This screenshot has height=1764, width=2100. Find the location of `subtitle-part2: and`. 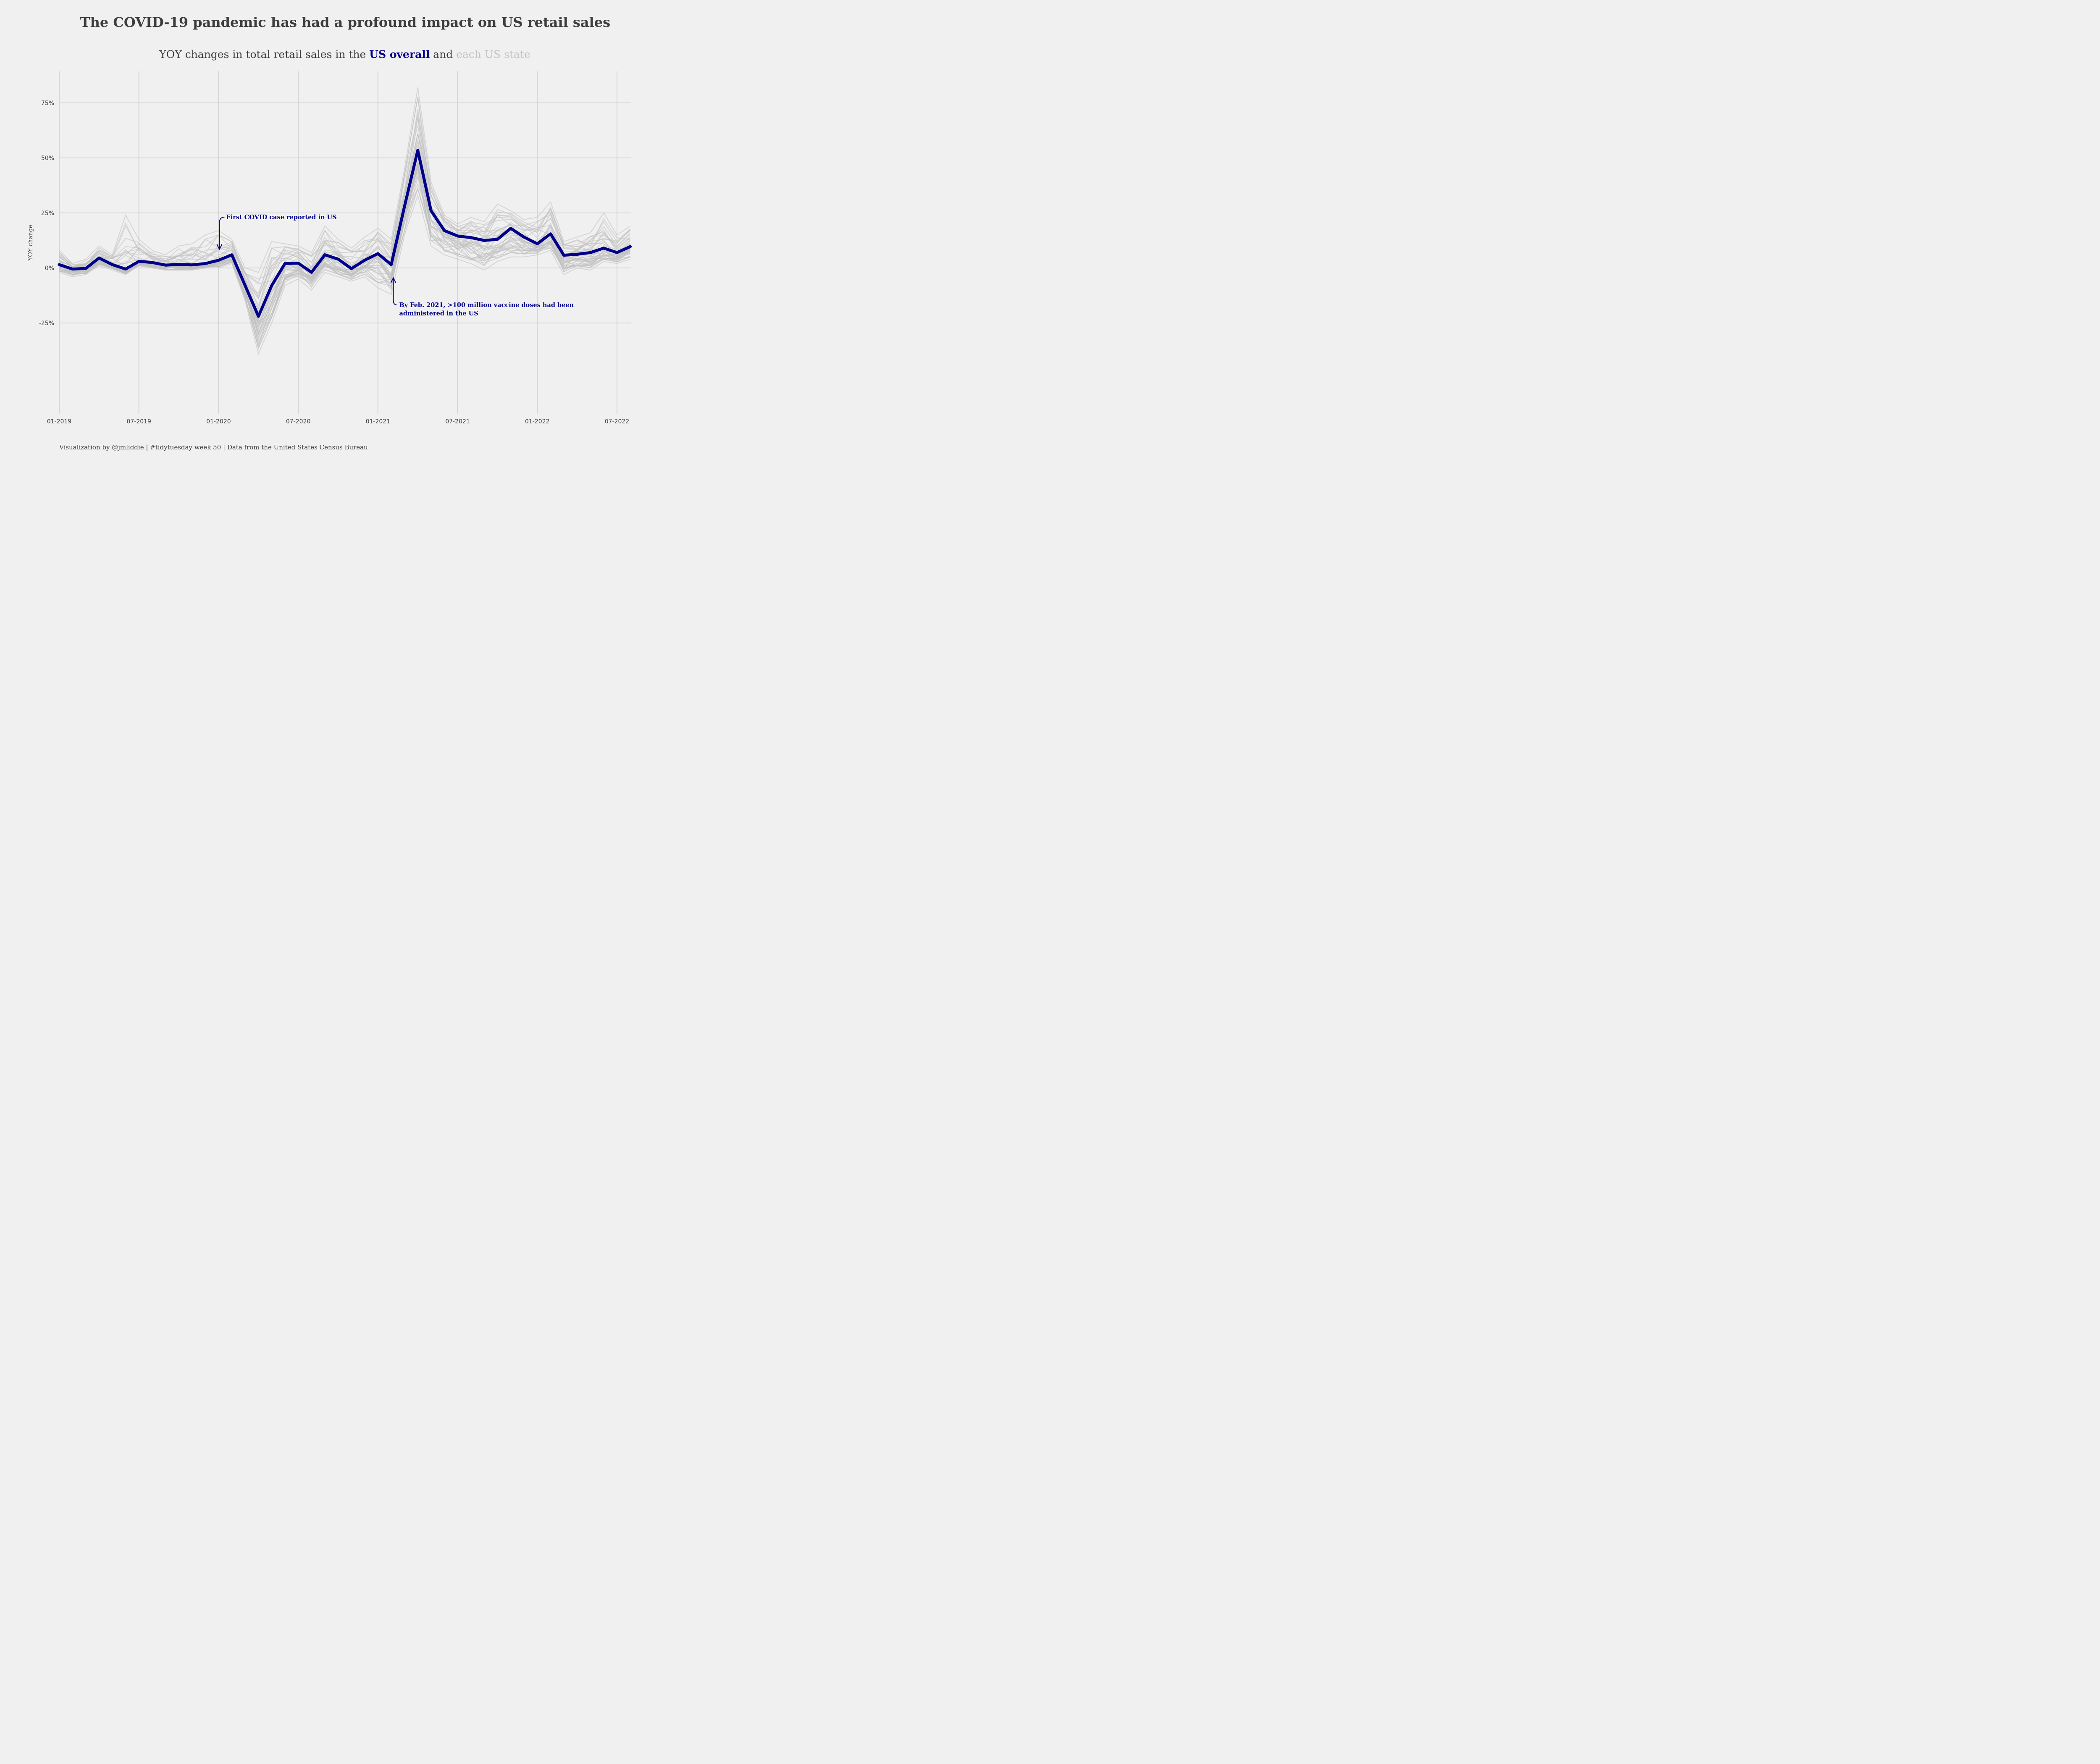

subtitle-part2: and is located at coordinates (443, 54).